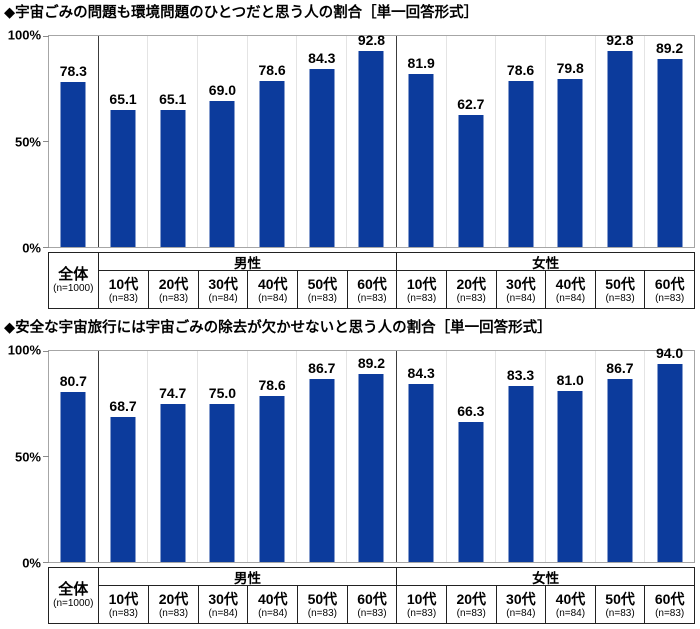 The image size is (700, 629). I want to click on bar-column: 68.7, so click(124, 456).